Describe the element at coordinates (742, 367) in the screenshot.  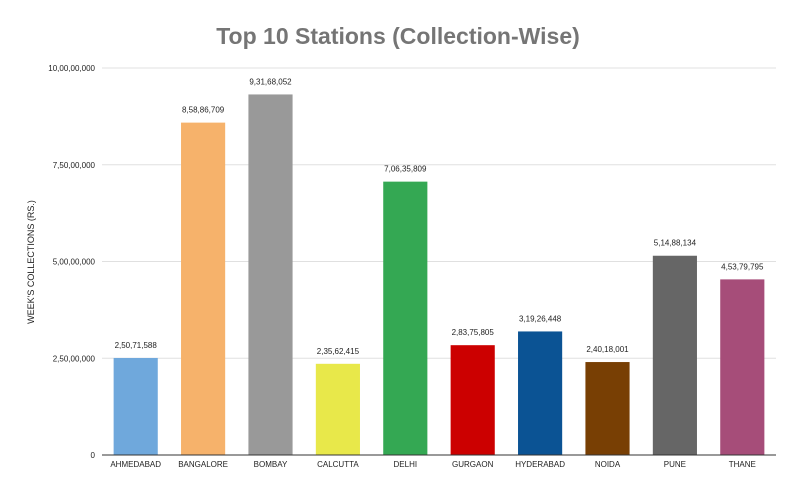
I see `bar-thane` at that location.